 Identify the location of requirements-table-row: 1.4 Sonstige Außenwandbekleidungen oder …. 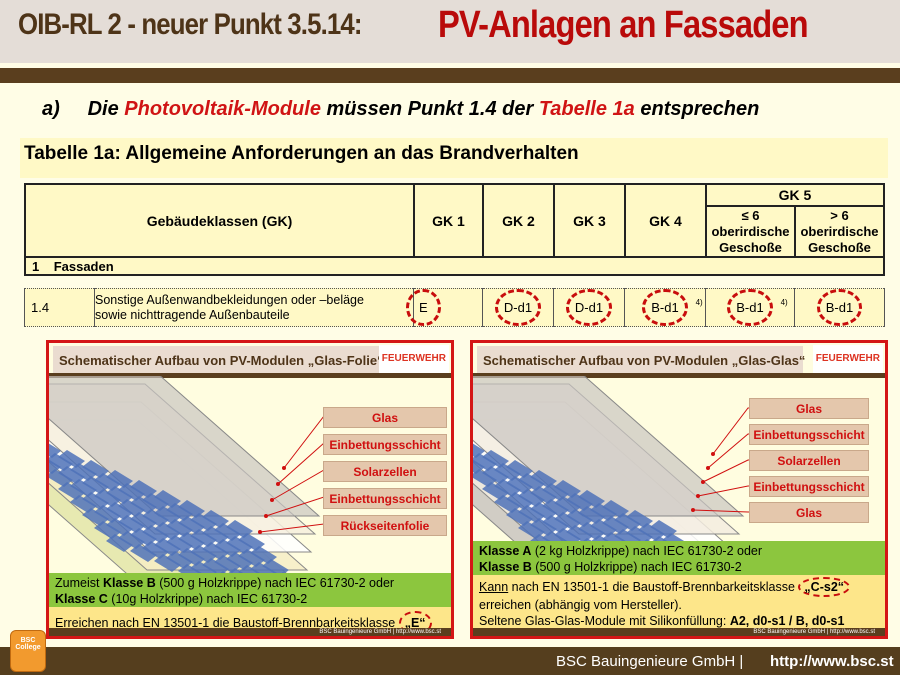
(454, 307).